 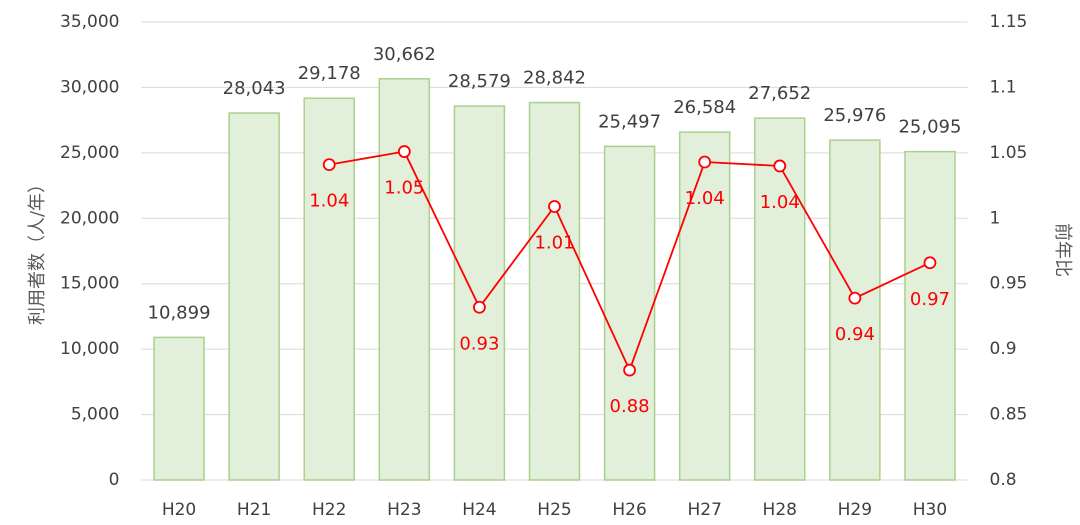 I want to click on x-tick-label: H25, so click(x=554, y=510).